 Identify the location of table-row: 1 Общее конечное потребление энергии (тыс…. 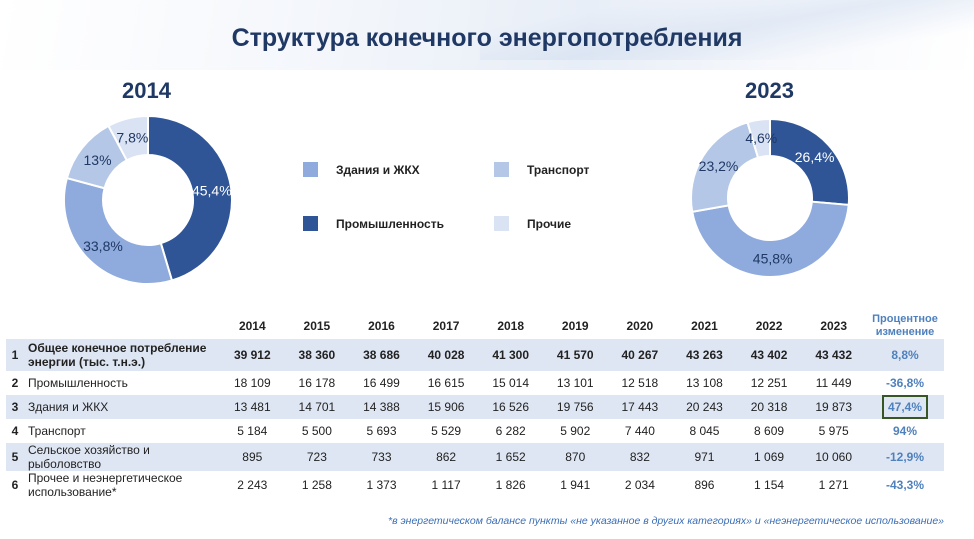
(475, 355).